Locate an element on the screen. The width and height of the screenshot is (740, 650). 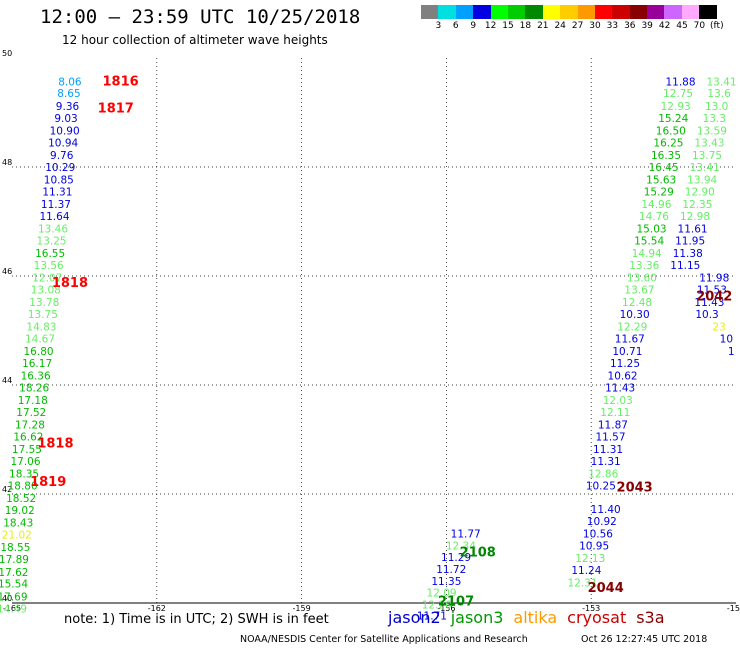
wave-height-label: 18.35 is located at coordinates (24, 475).